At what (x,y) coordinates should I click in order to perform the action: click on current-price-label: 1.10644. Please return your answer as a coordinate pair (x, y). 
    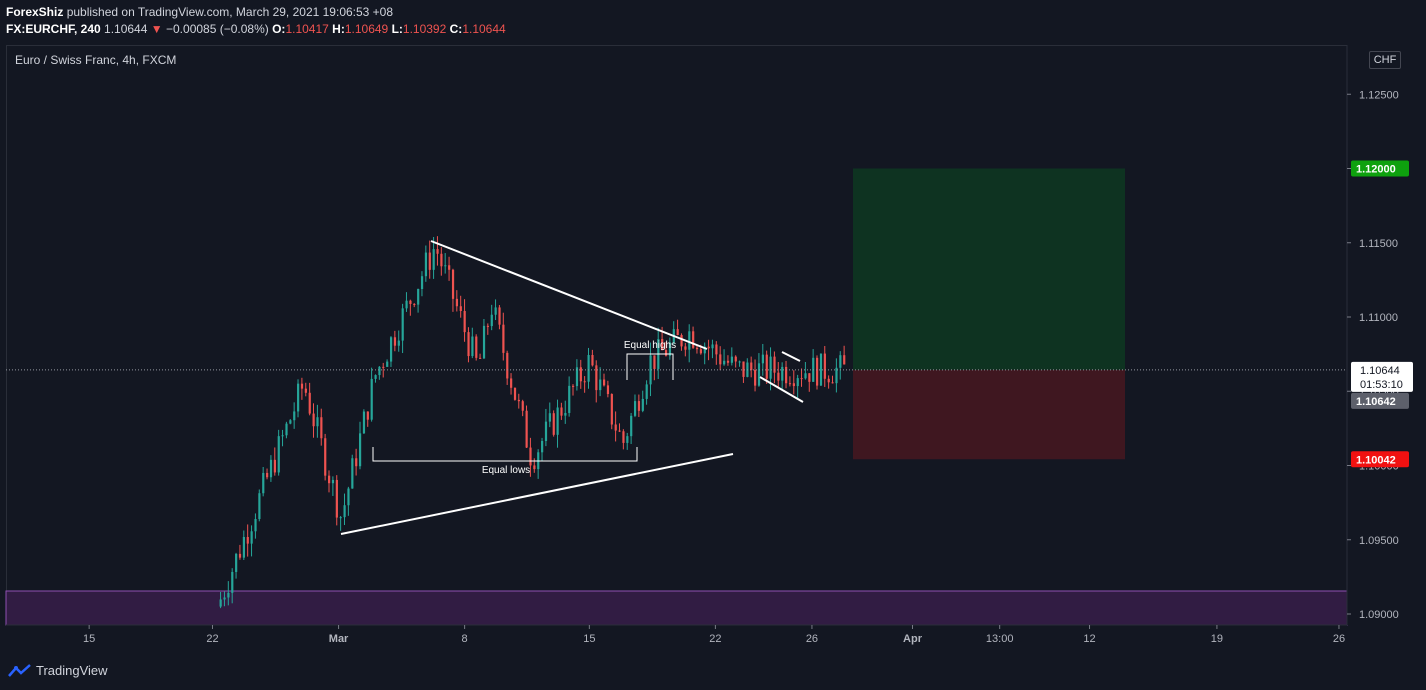
    Looking at the image, I should click on (1380, 371).